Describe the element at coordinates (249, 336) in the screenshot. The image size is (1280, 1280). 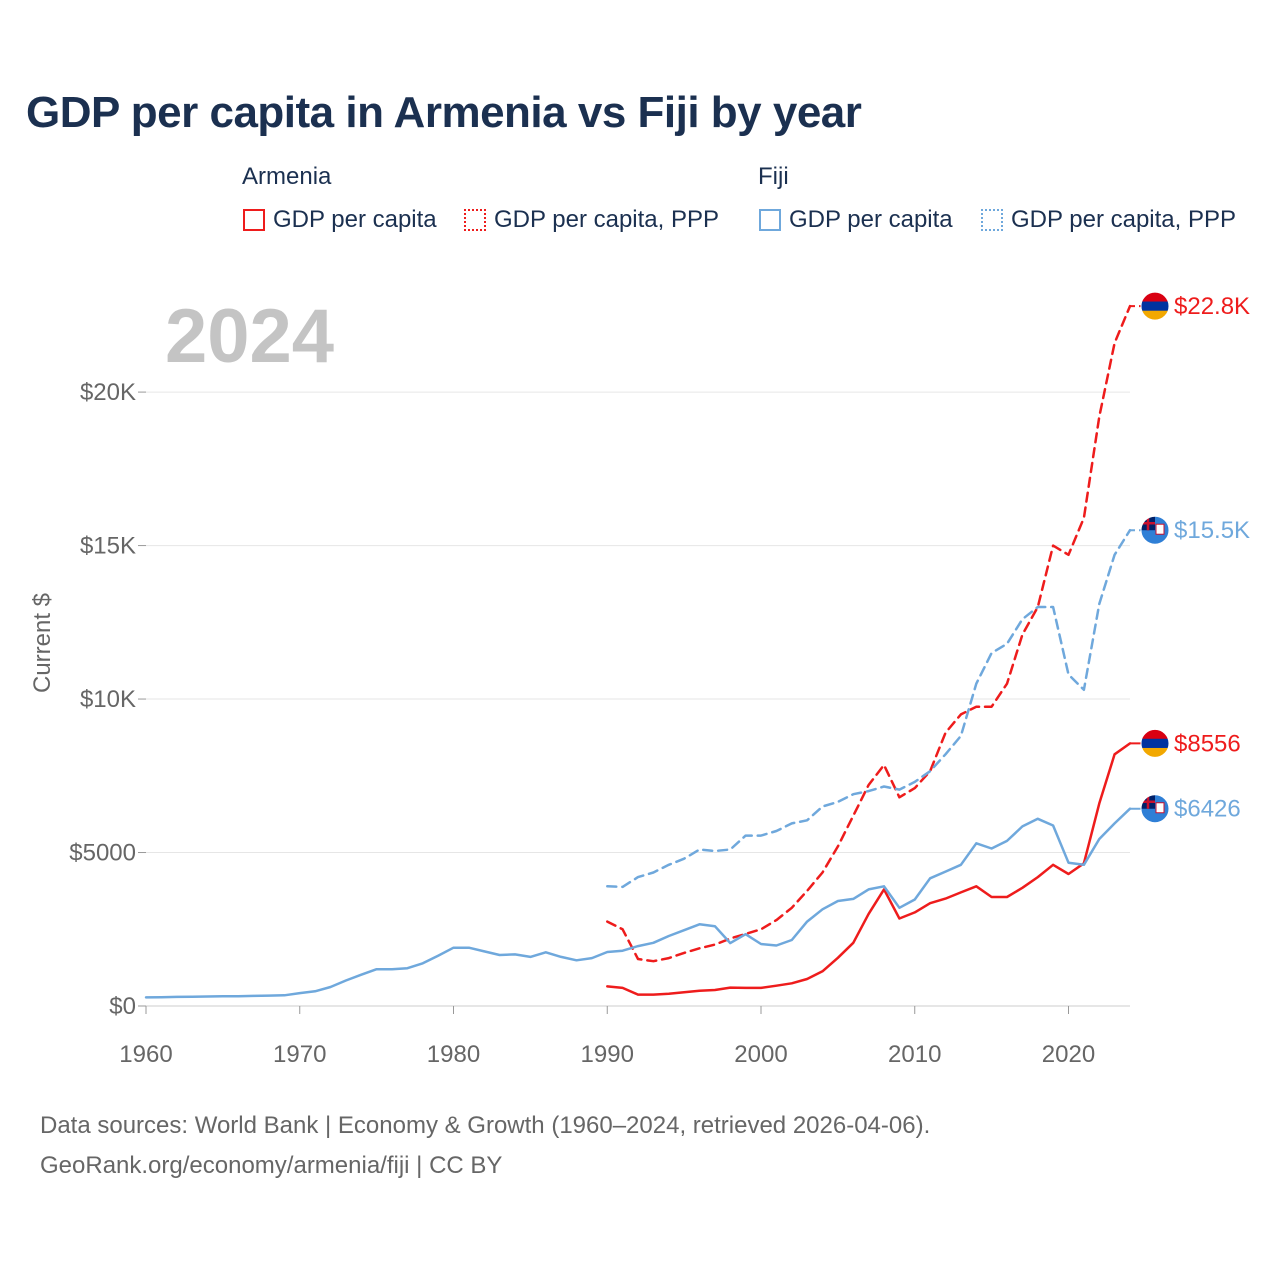
I see `year-watermark: 2024` at that location.